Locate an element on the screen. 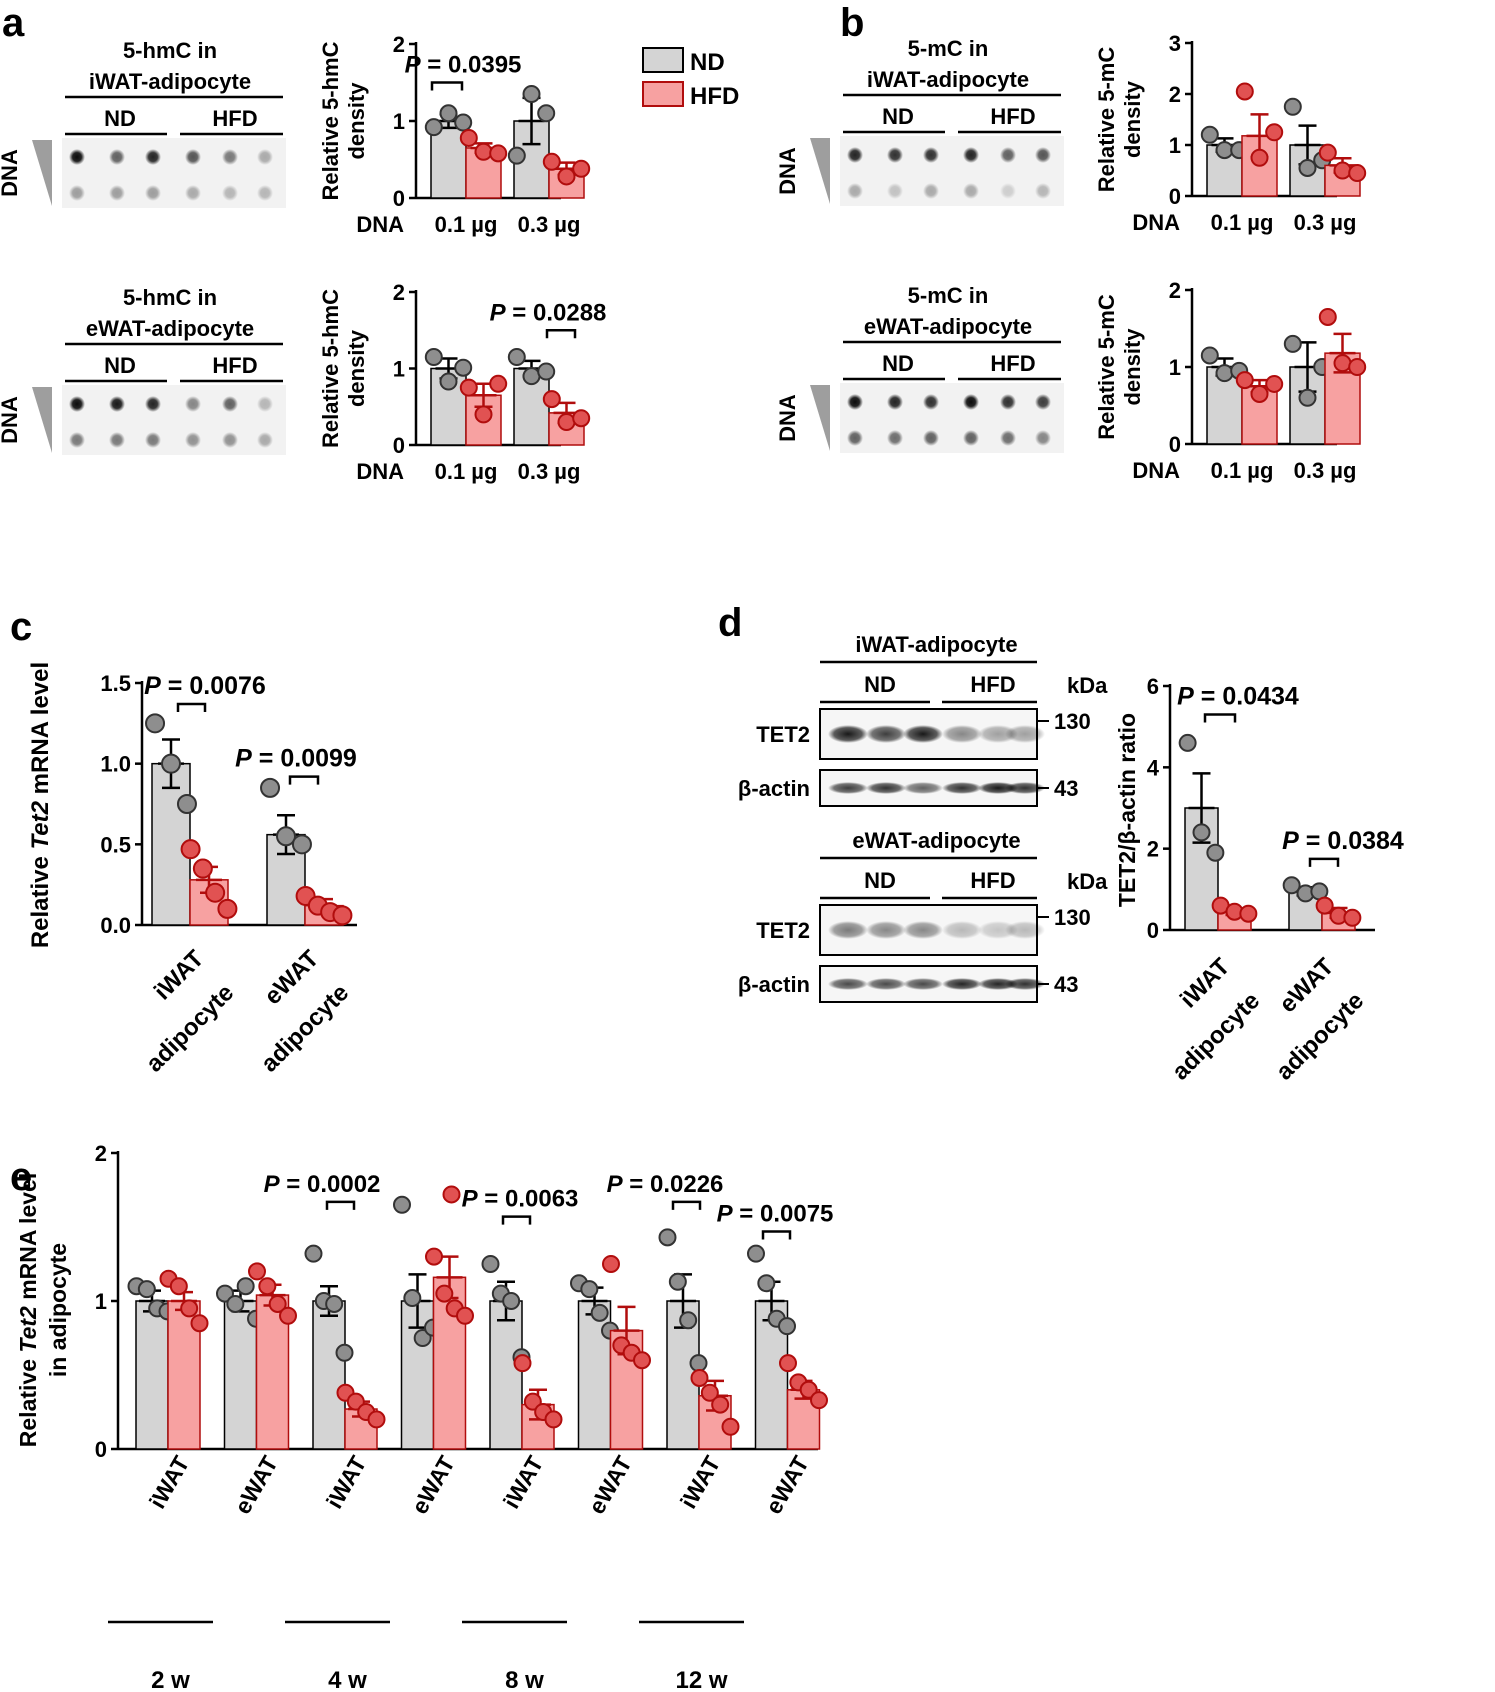 The width and height of the screenshot is (1495, 1692). p-value-label: P = 0.0063 is located at coordinates (520, 1199).